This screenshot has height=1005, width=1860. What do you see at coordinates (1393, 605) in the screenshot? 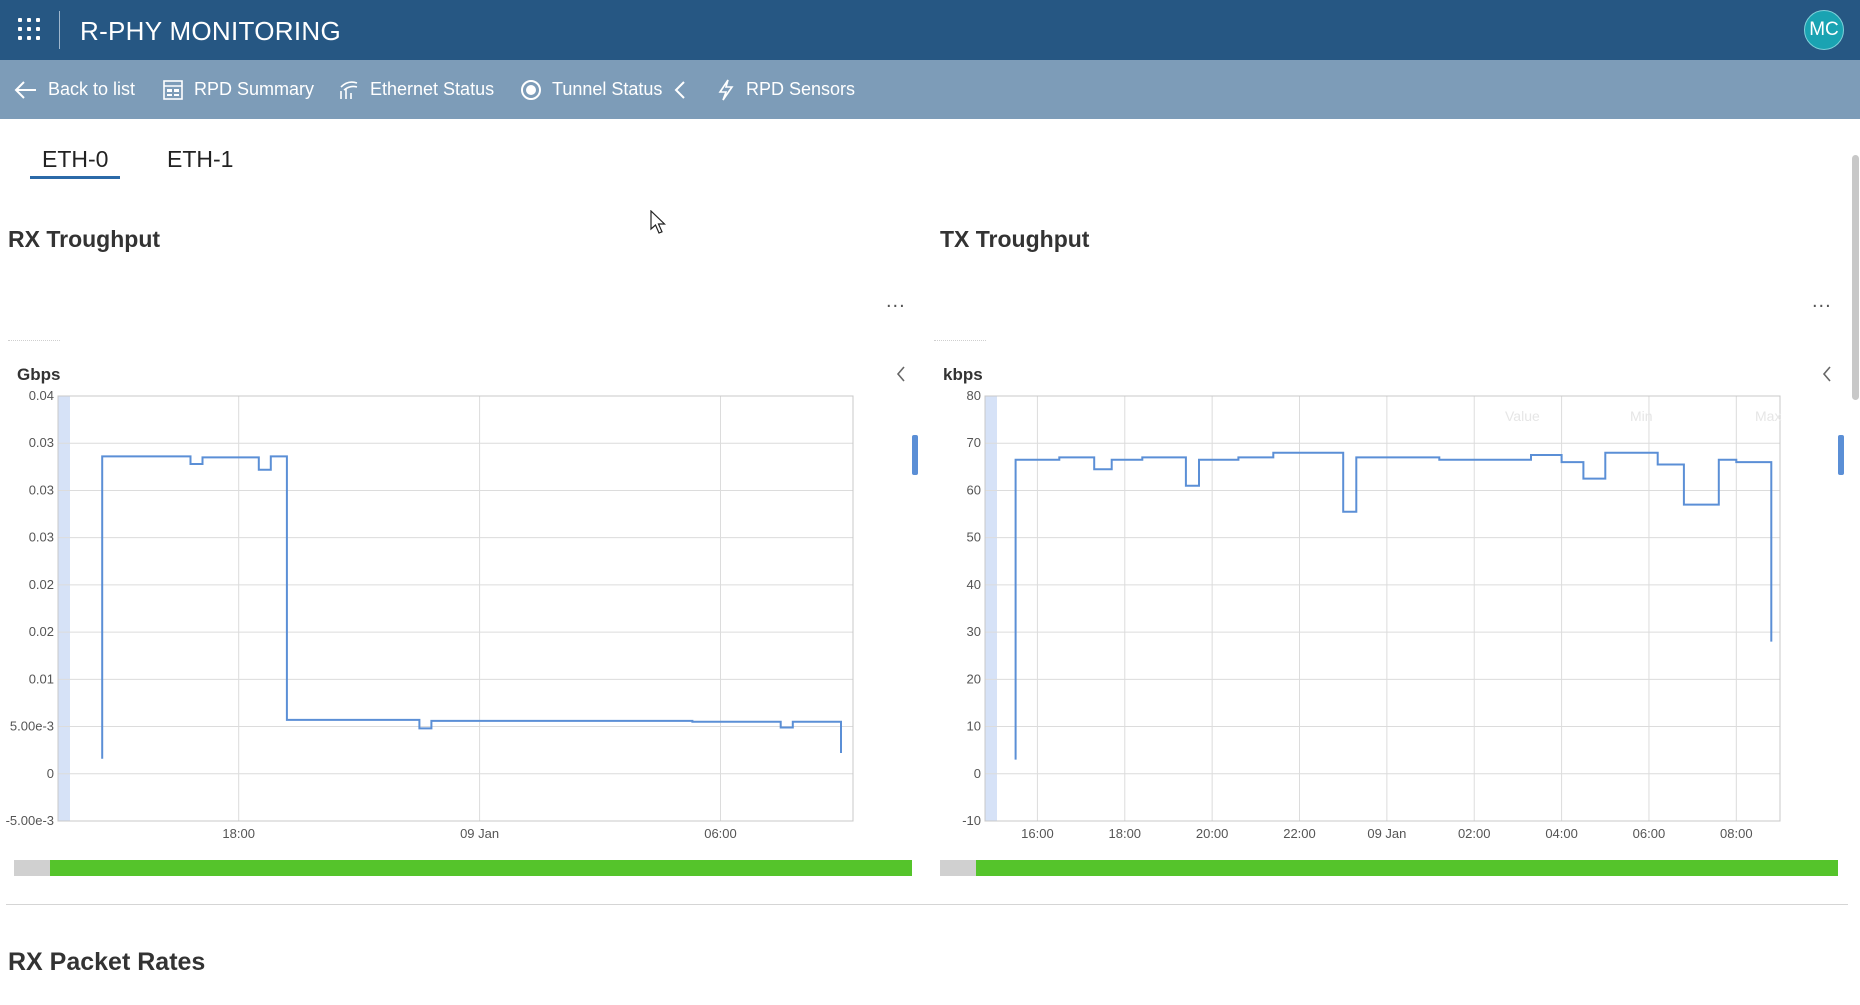
I see `tx-series-line` at bounding box center [1393, 605].